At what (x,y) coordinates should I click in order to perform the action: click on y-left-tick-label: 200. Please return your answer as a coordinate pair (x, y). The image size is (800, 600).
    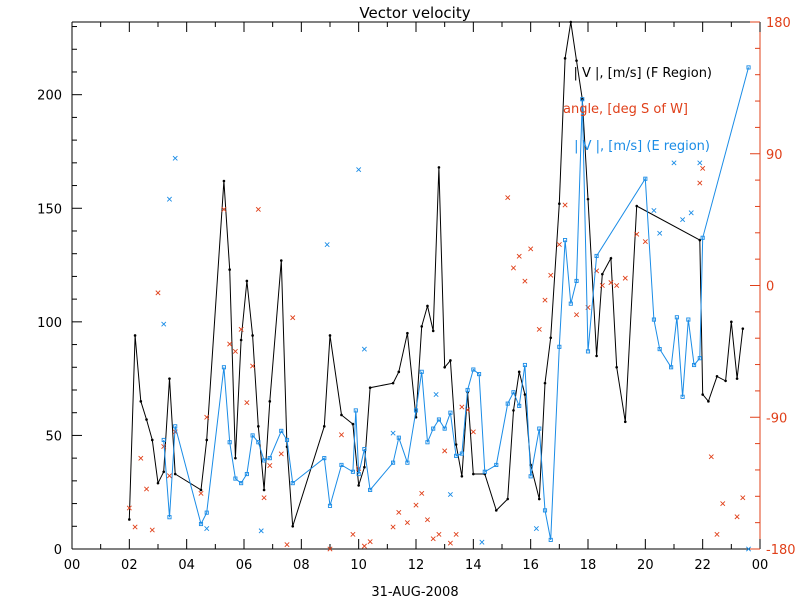
    Looking at the image, I should click on (49, 96).